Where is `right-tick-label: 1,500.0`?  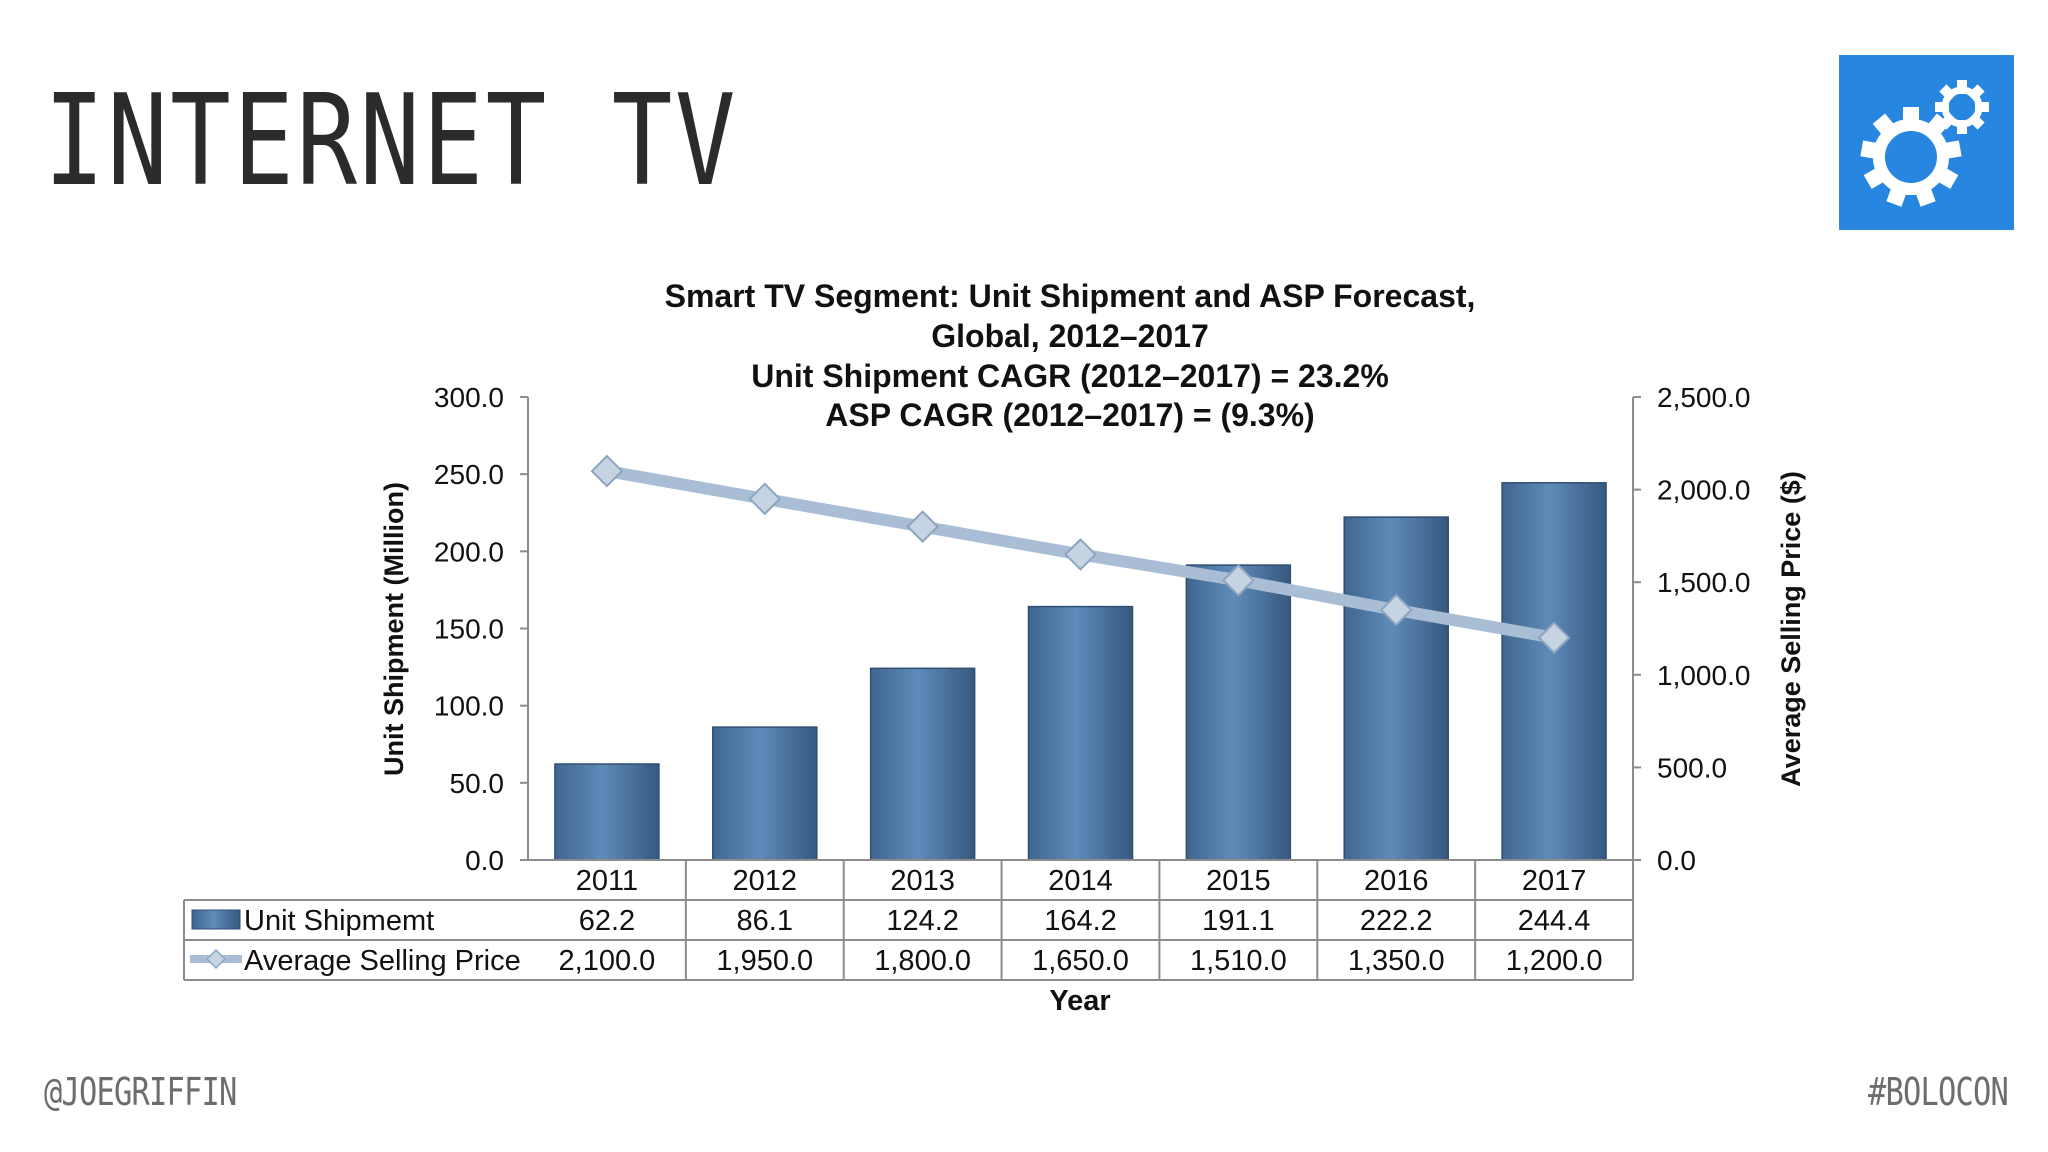
right-tick-label: 1,500.0 is located at coordinates (1703, 582).